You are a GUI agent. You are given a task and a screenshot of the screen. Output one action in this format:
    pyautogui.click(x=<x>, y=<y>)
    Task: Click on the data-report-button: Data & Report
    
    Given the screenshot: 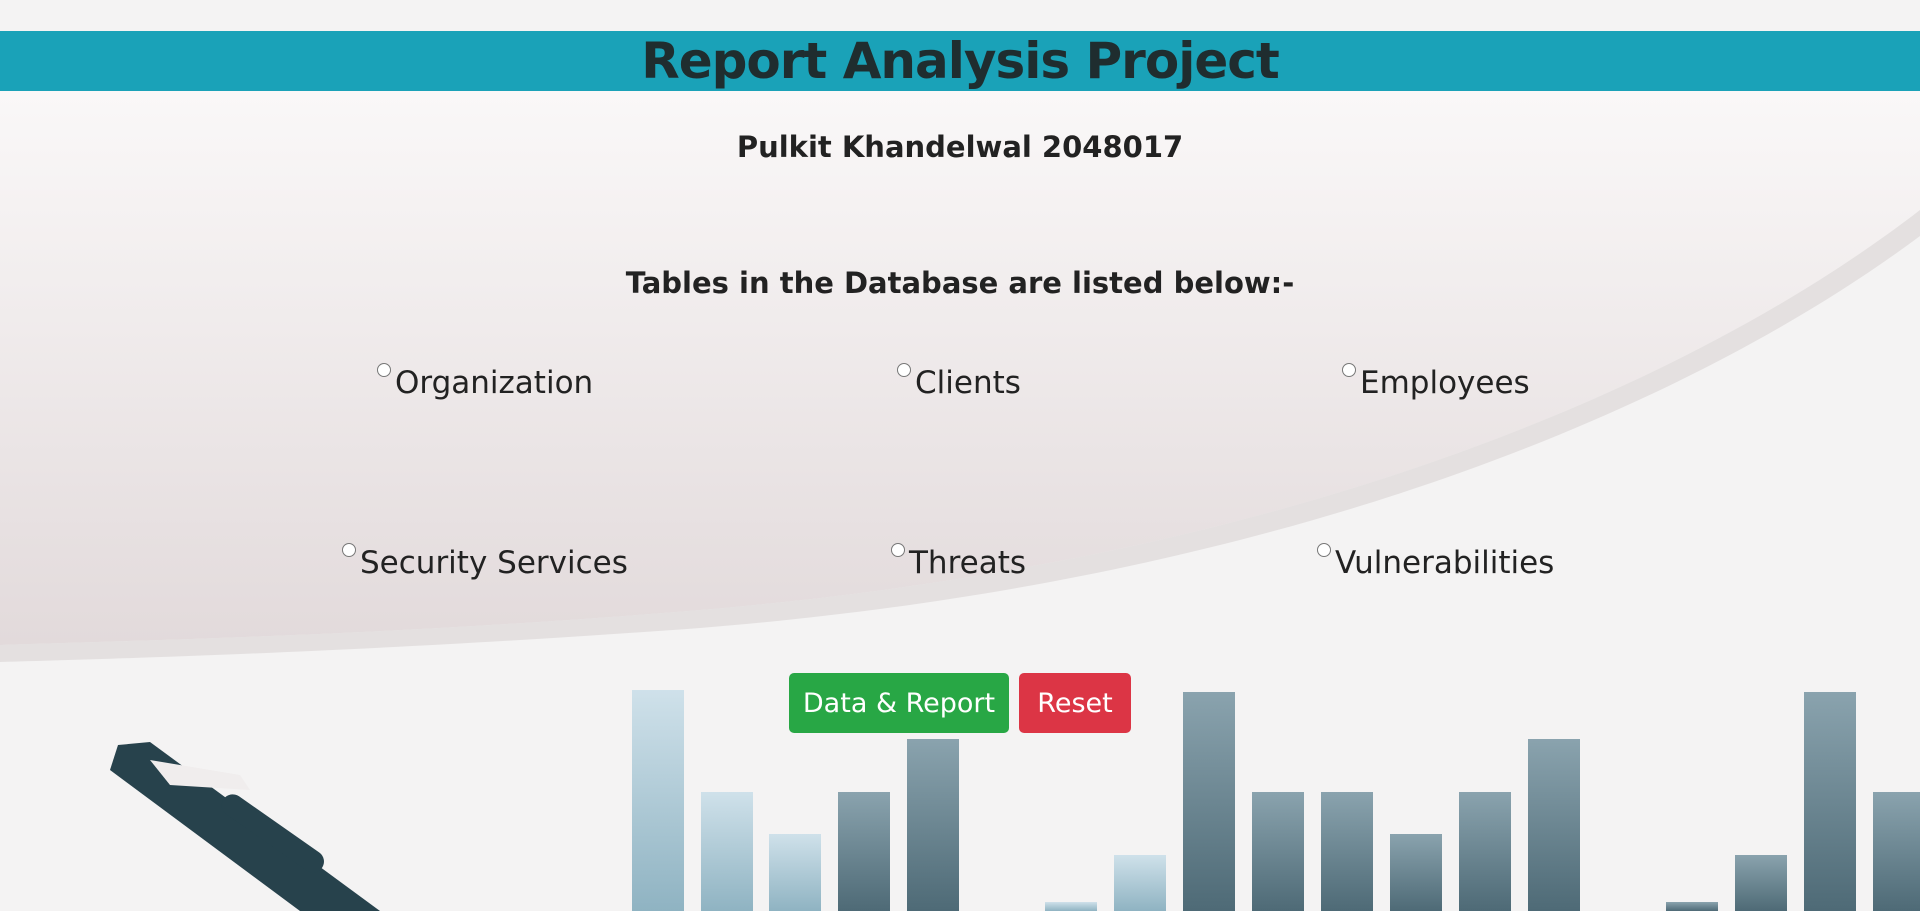 What is the action you would take?
    pyautogui.click(x=899, y=703)
    